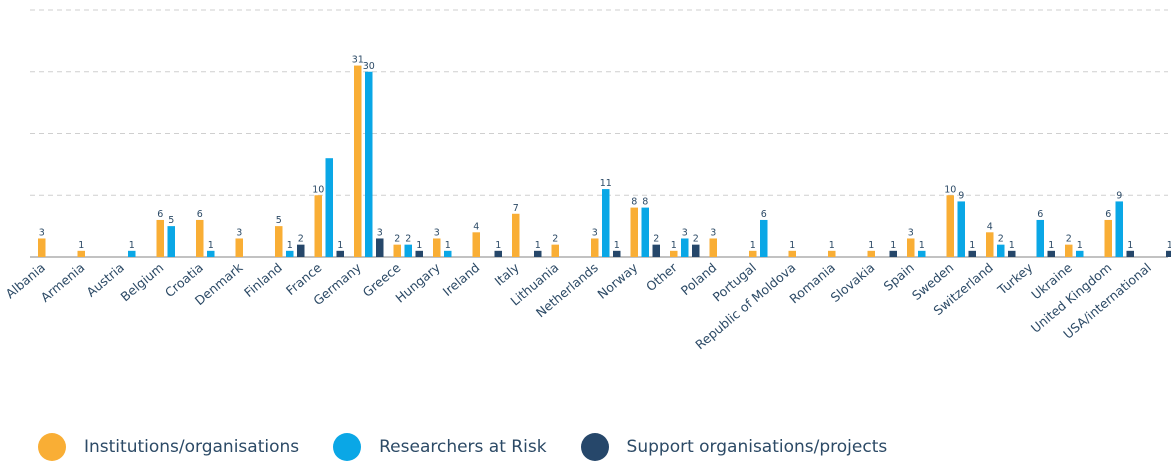 This screenshot has width=1171, height=465. What do you see at coordinates (606, 183) in the screenshot?
I see `data-label: 11` at bounding box center [606, 183].